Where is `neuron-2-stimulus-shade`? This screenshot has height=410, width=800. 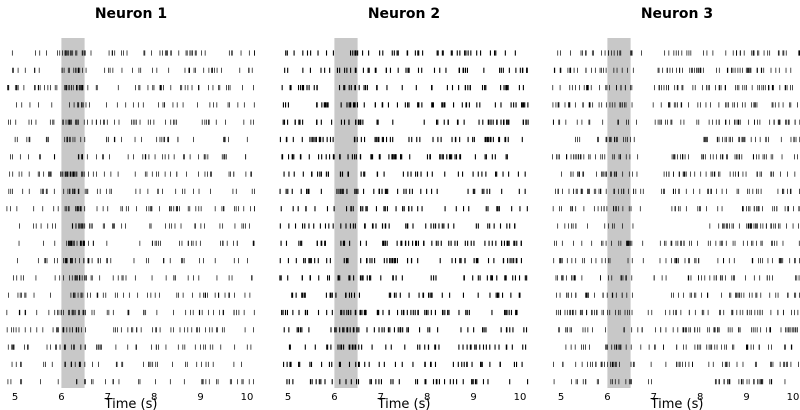 neuron-2-stimulus-shade is located at coordinates (346, 213).